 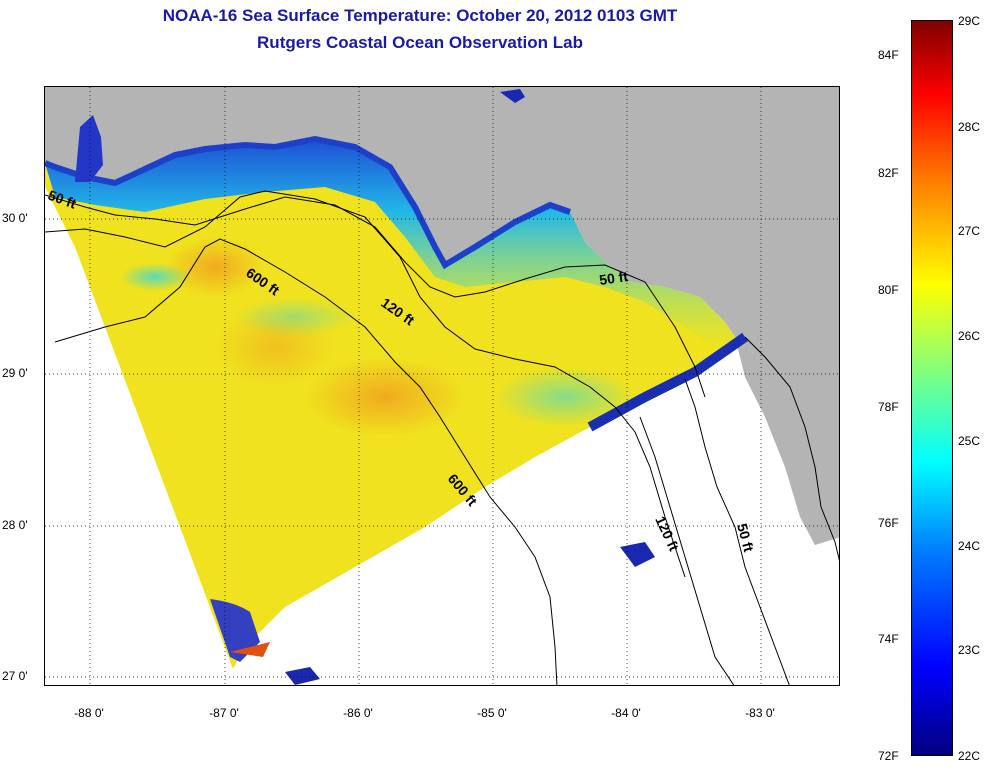 What do you see at coordinates (613, 278) in the screenshot?
I see `contour-label-50ft-east: 50 ft` at bounding box center [613, 278].